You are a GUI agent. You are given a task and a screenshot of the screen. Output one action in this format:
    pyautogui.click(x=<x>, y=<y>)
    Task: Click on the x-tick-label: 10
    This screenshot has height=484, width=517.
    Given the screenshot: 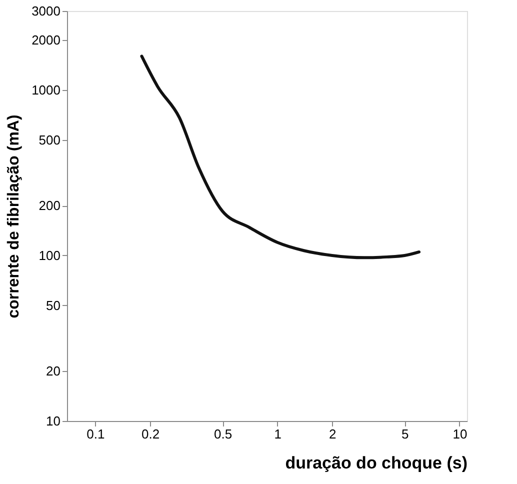 What is the action you would take?
    pyautogui.click(x=460, y=434)
    